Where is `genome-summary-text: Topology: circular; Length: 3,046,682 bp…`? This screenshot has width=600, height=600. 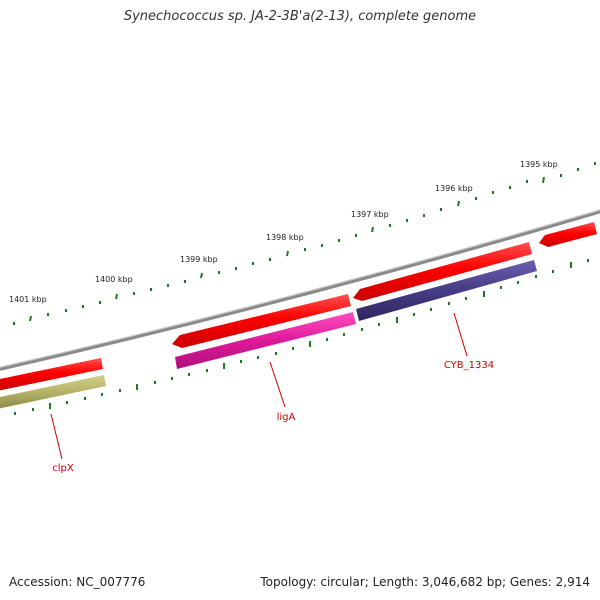
genome-summary-text: Topology: circular; Length: 3,046,682 bp… is located at coordinates (425, 582).